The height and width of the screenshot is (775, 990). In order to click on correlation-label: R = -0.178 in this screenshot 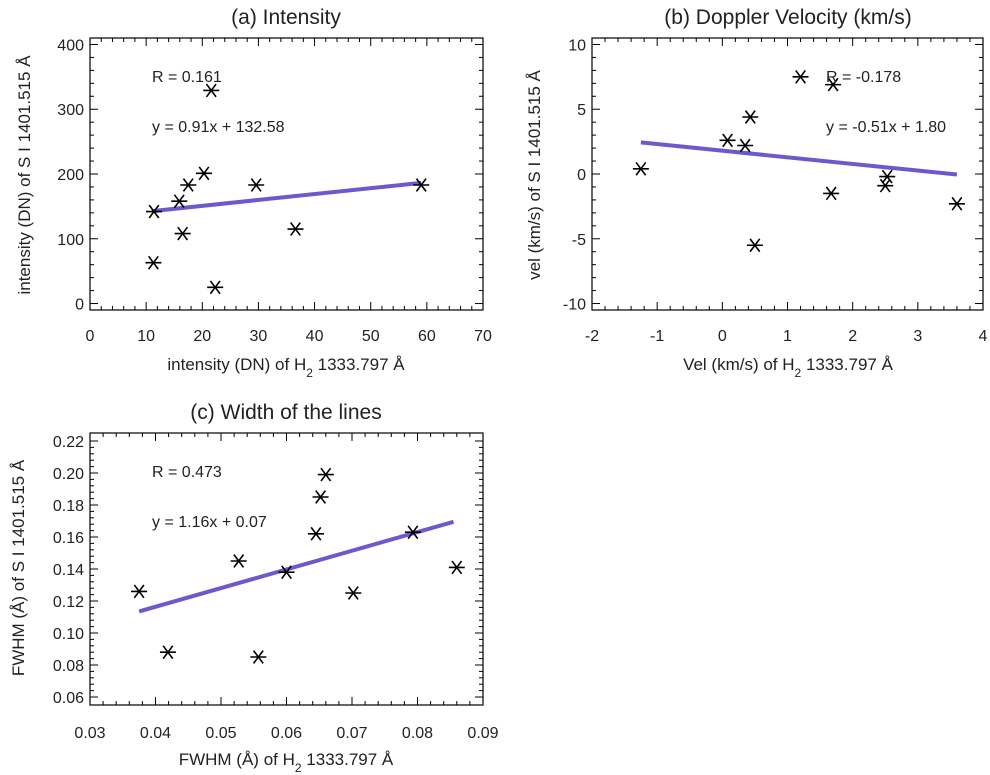, I will do `click(863, 77)`.